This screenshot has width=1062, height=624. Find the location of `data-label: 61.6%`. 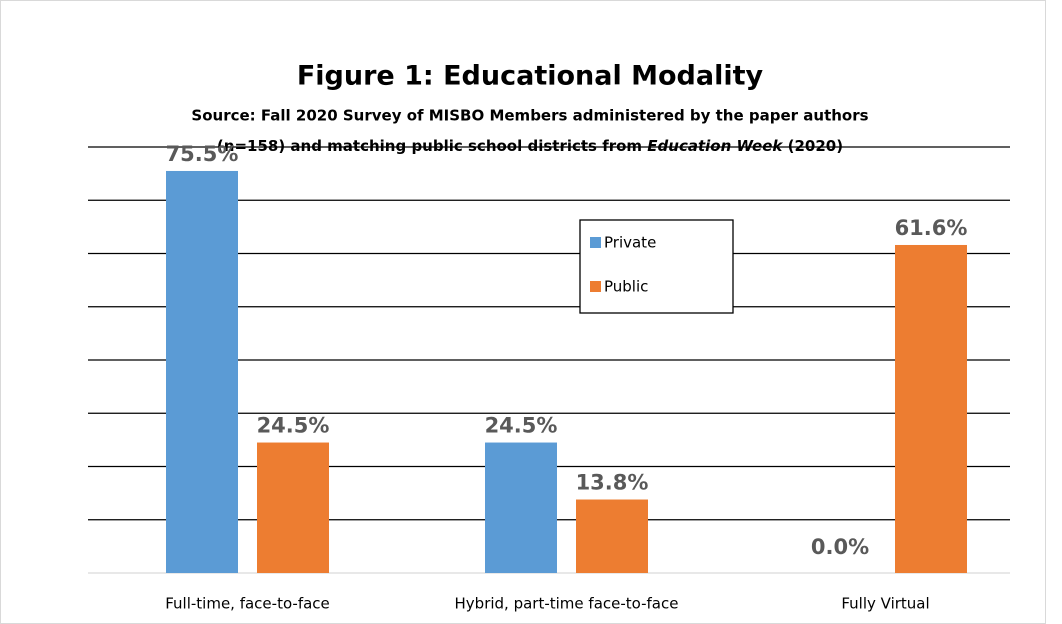

data-label: 61.6% is located at coordinates (931, 228).